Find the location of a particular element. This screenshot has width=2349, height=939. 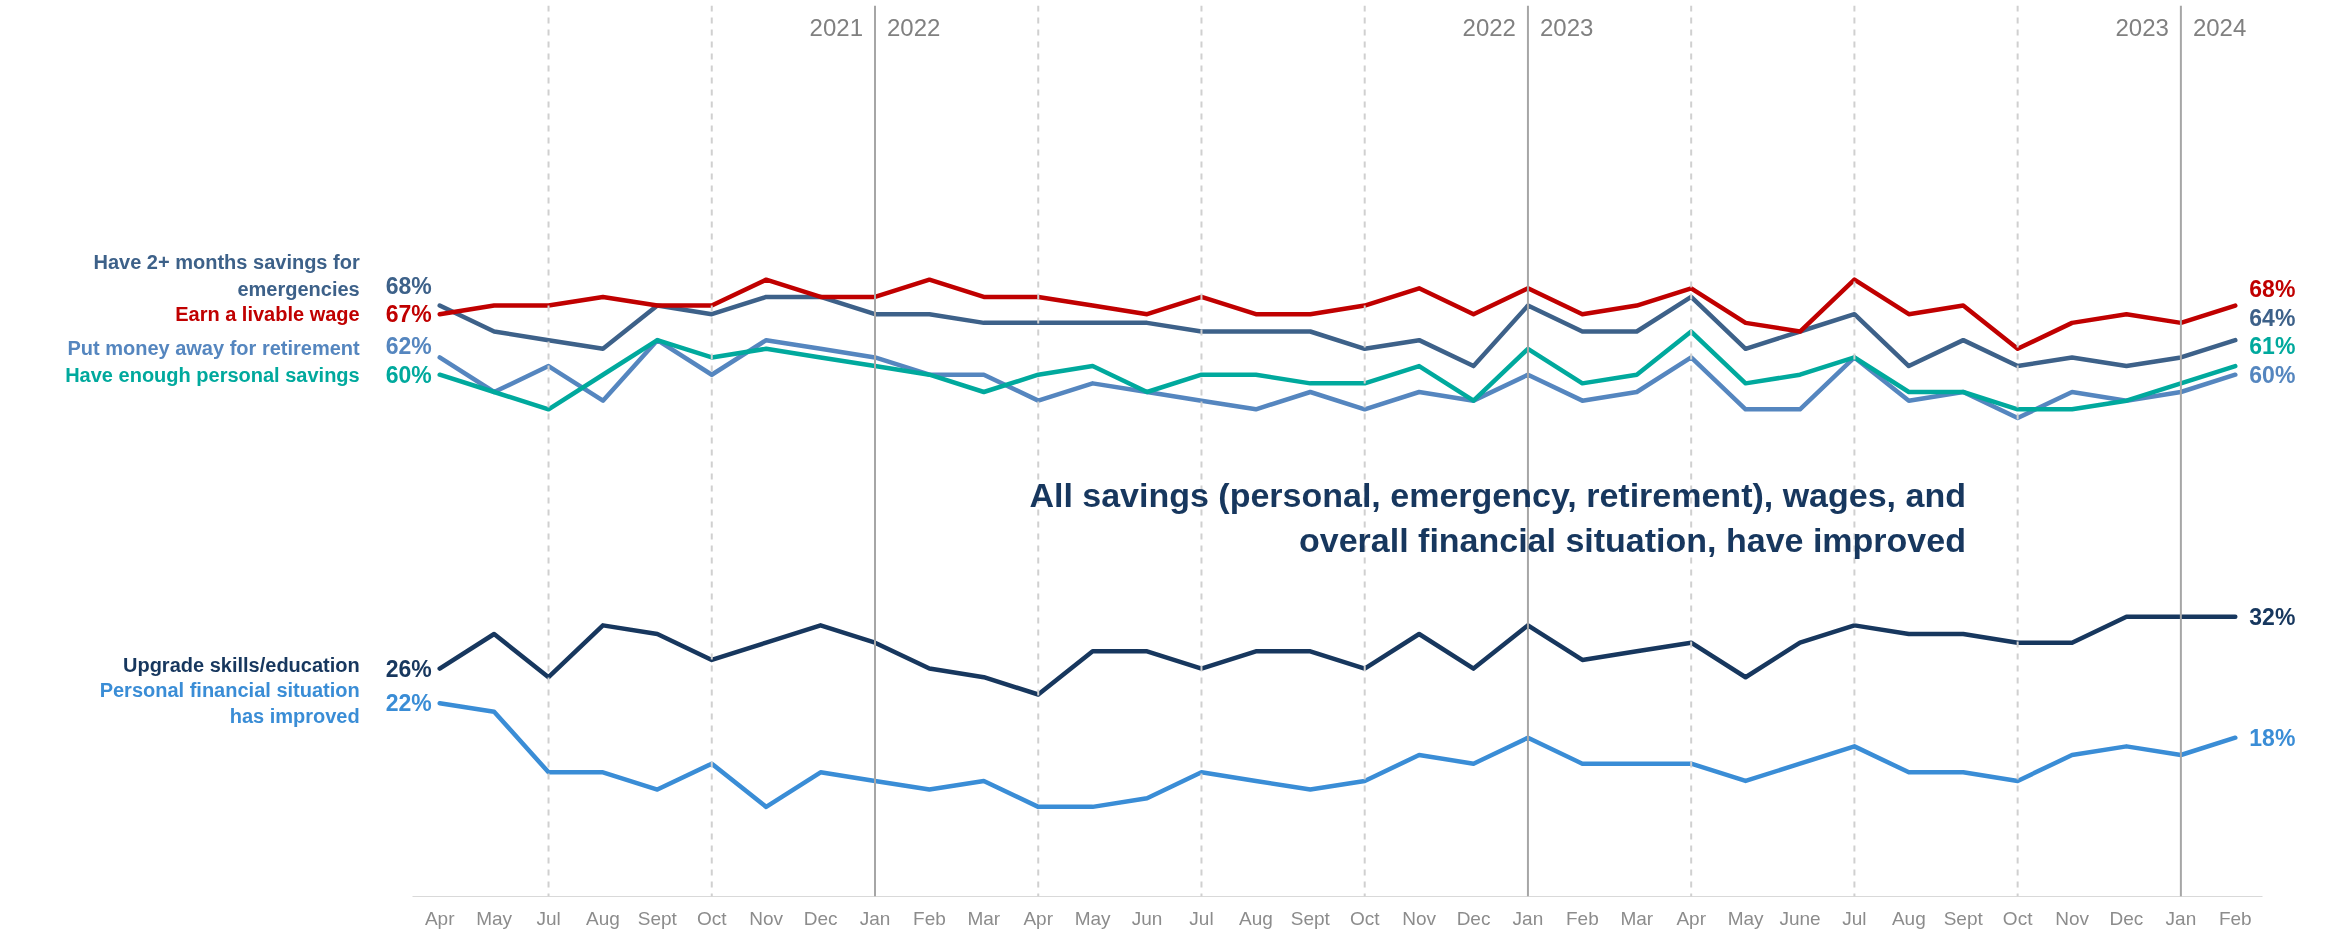

data-label: 62% is located at coordinates (408, 346).